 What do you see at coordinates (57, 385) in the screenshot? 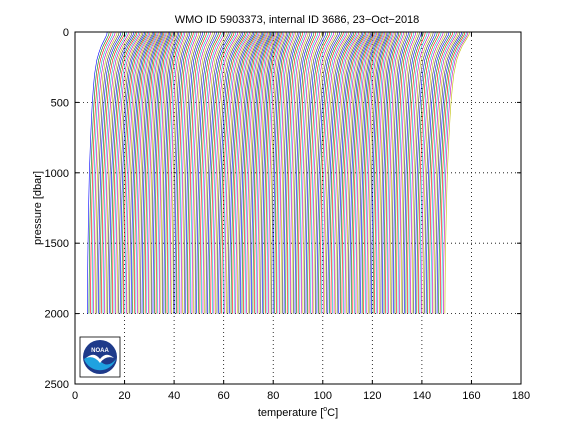
I see `y-tick-label: 2500` at bounding box center [57, 385].